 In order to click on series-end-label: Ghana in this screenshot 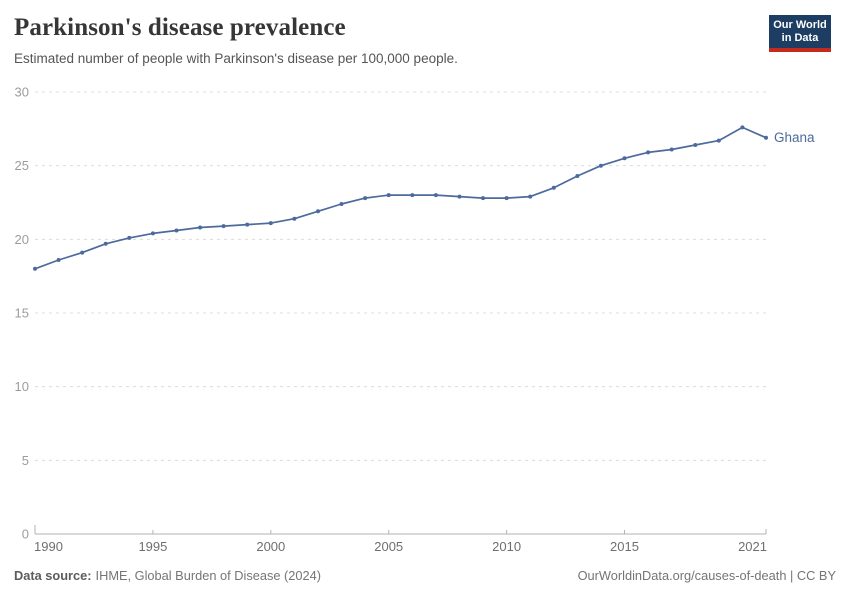, I will do `click(794, 137)`.